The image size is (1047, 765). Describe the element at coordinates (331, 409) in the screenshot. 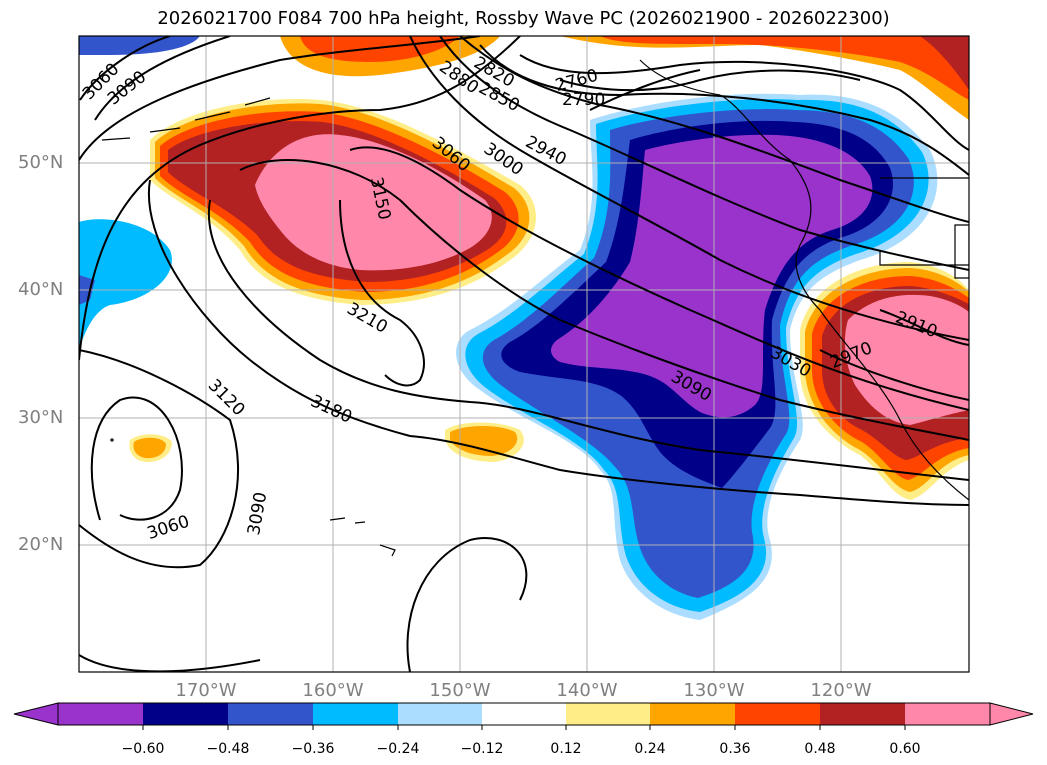

I see `contour-label: 3180` at that location.